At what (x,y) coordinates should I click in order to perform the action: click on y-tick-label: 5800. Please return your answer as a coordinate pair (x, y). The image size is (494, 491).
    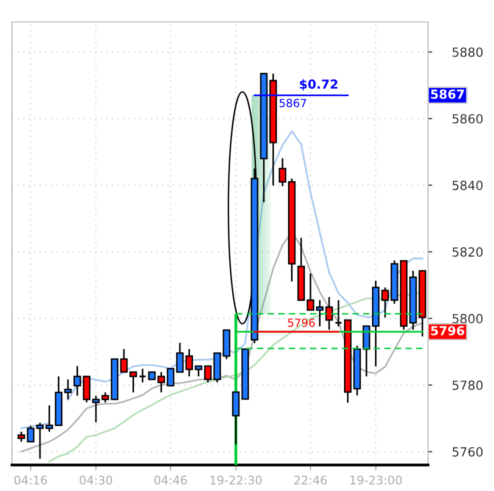
    Looking at the image, I should click on (467, 319).